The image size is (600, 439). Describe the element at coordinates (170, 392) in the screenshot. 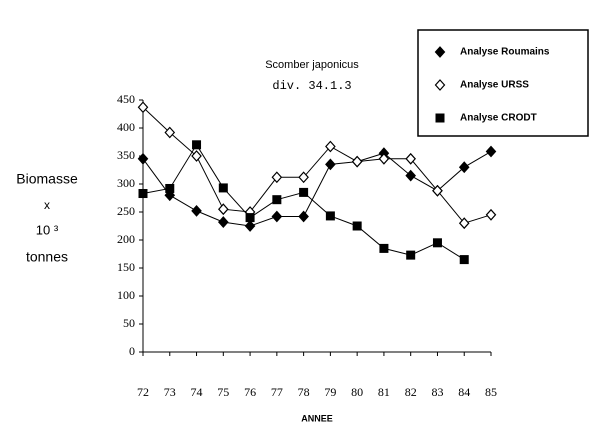

I see `x-tick-label: 73` at that location.